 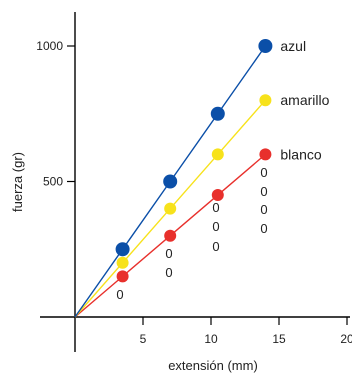 What do you see at coordinates (53, 182) in the screenshot?
I see `y-tick-label: 500` at bounding box center [53, 182].